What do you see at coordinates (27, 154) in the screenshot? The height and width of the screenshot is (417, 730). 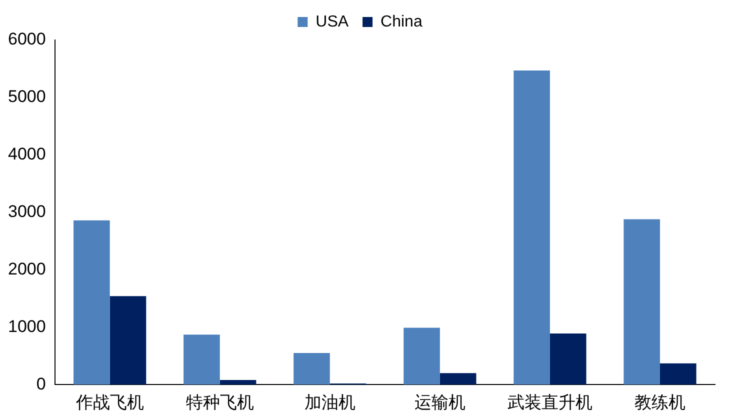 I see `y-tick-label: 4000` at bounding box center [27, 154].